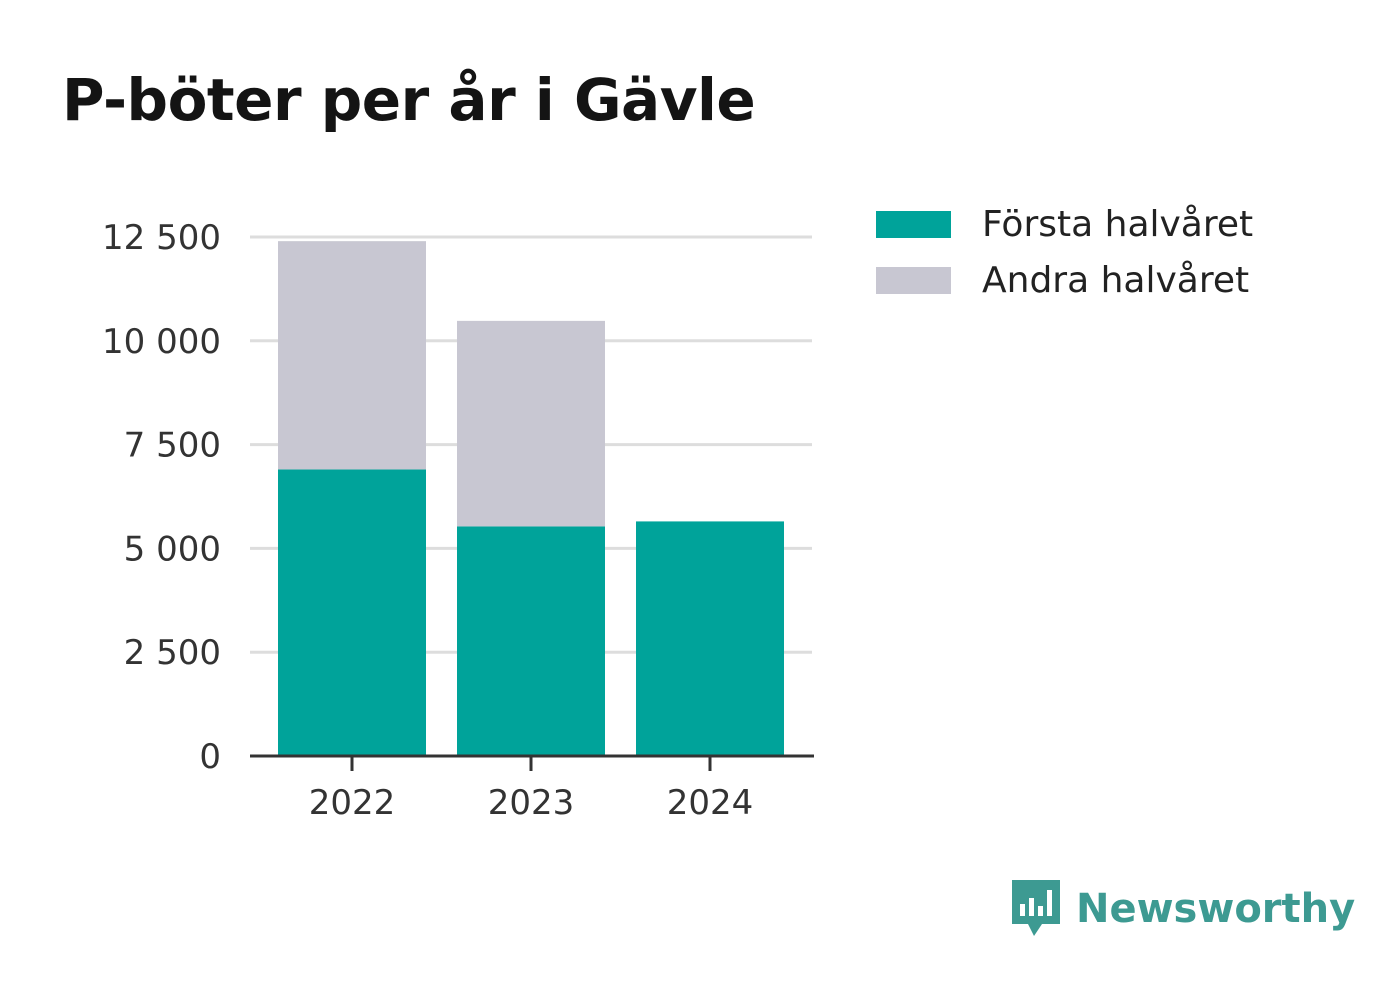 This screenshot has width=1382, height=999. I want to click on legend-label-first-half: Första halvåret, so click(1118, 224).